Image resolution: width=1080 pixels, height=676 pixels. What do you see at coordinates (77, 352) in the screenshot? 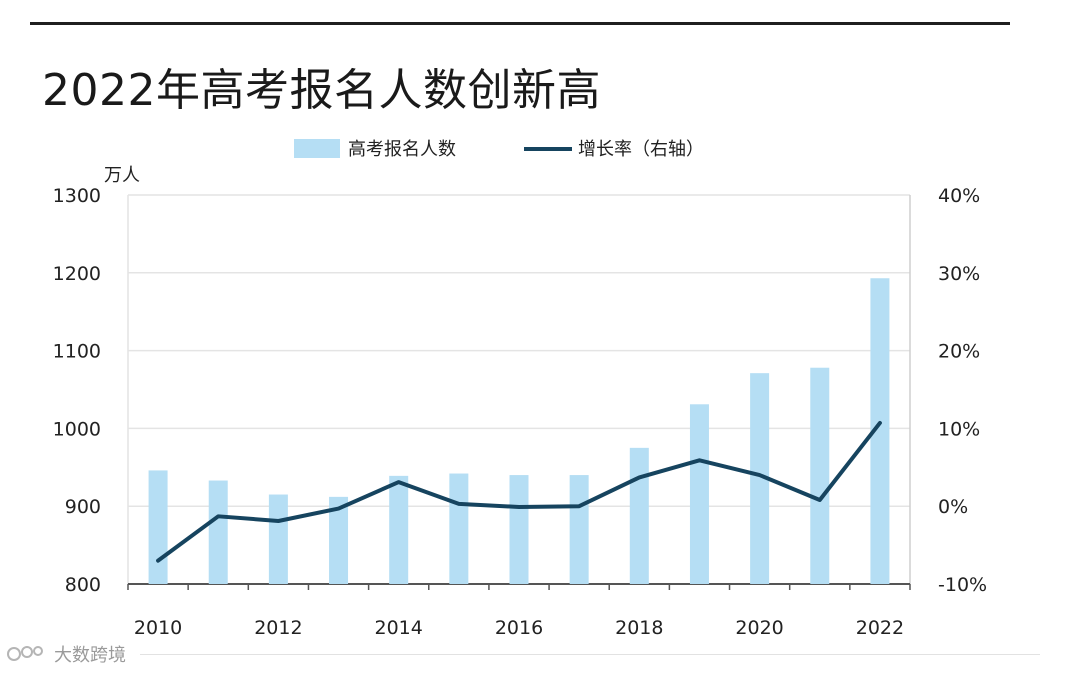
I see `left-tick-label: 1100` at bounding box center [77, 352].